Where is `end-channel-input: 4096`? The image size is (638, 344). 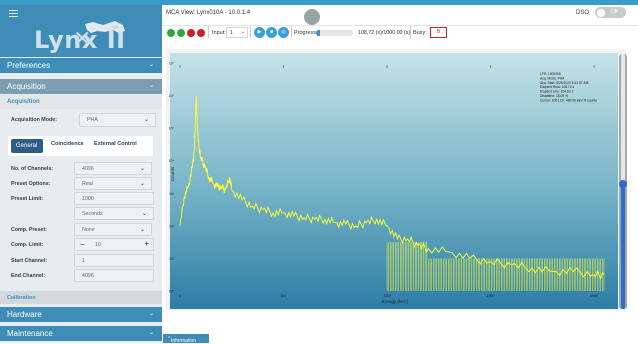 end-channel-input: 4096 is located at coordinates (114, 275).